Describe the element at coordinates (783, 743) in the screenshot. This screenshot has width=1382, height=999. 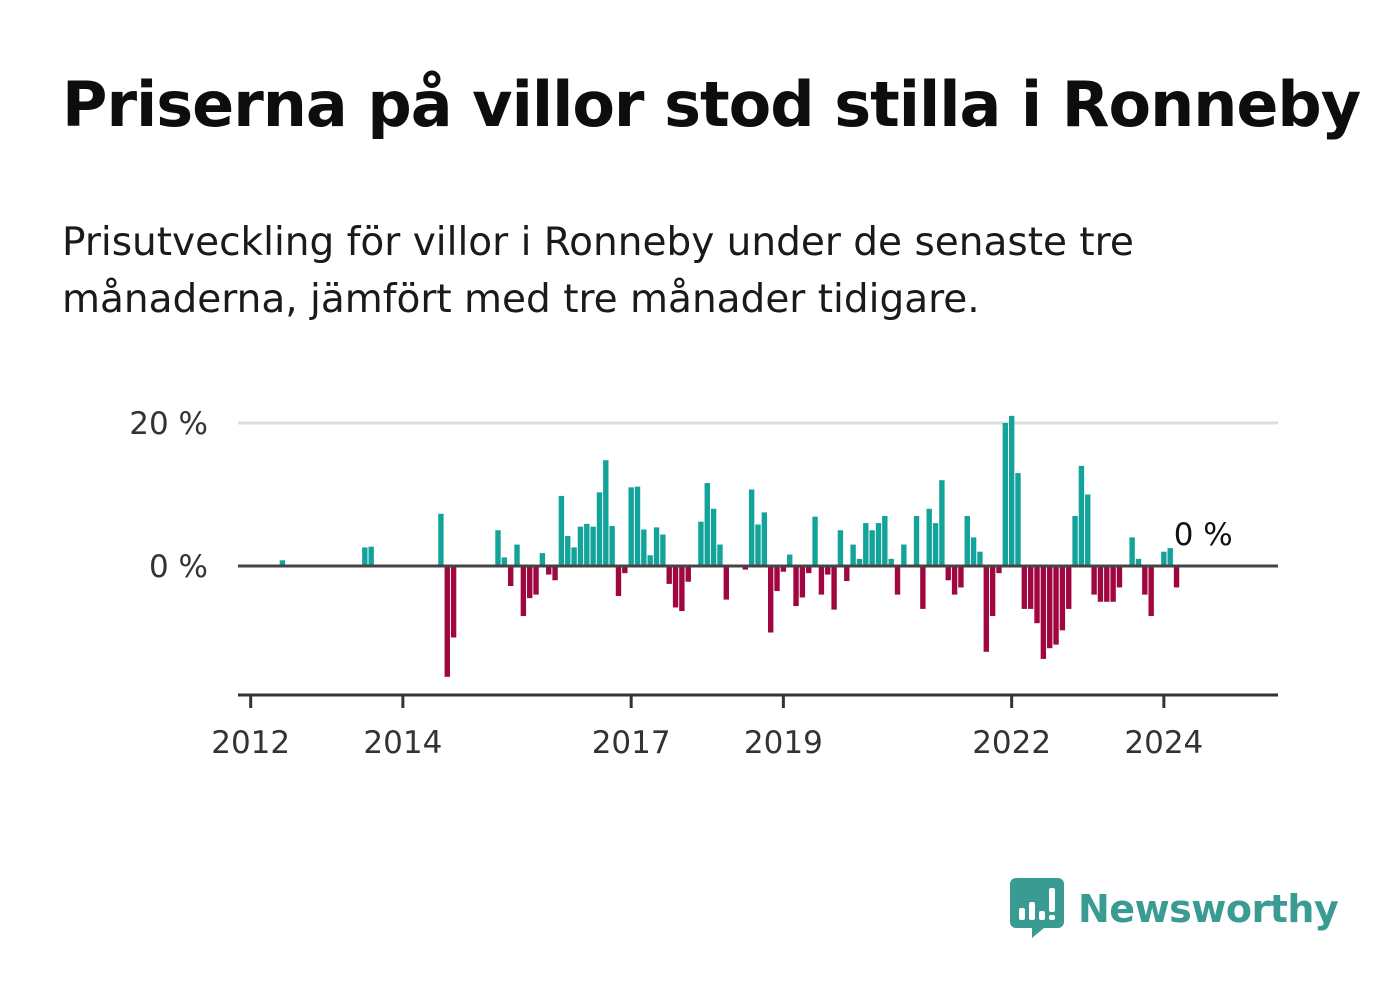
I see `x-tick-label: 2019` at that location.